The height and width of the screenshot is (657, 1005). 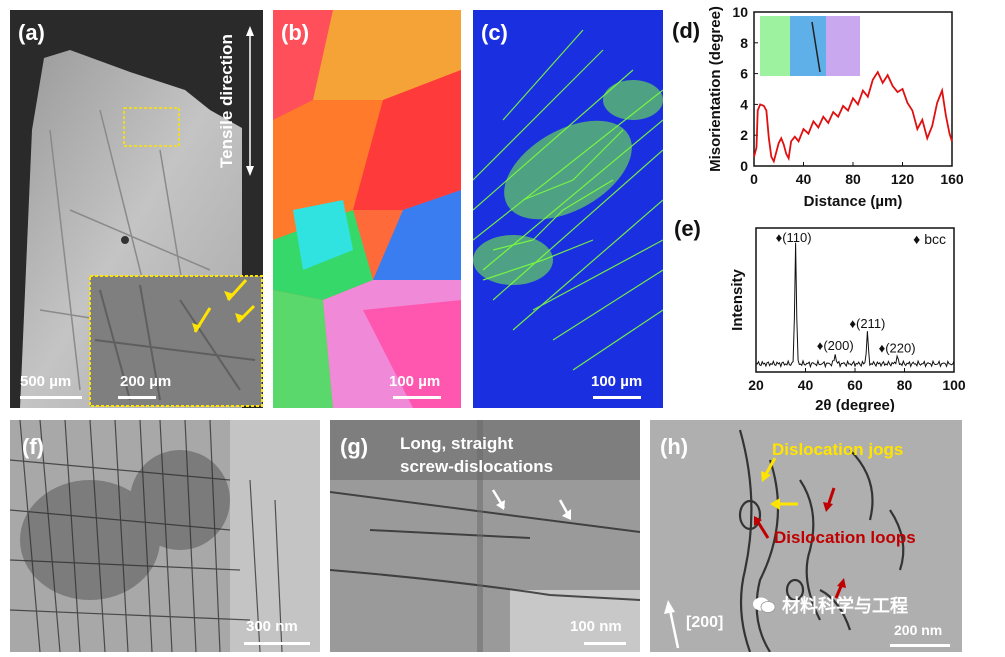 What do you see at coordinates (952, 179) in the screenshot?
I see `chart-d-xtick-label: 160` at bounding box center [952, 179].